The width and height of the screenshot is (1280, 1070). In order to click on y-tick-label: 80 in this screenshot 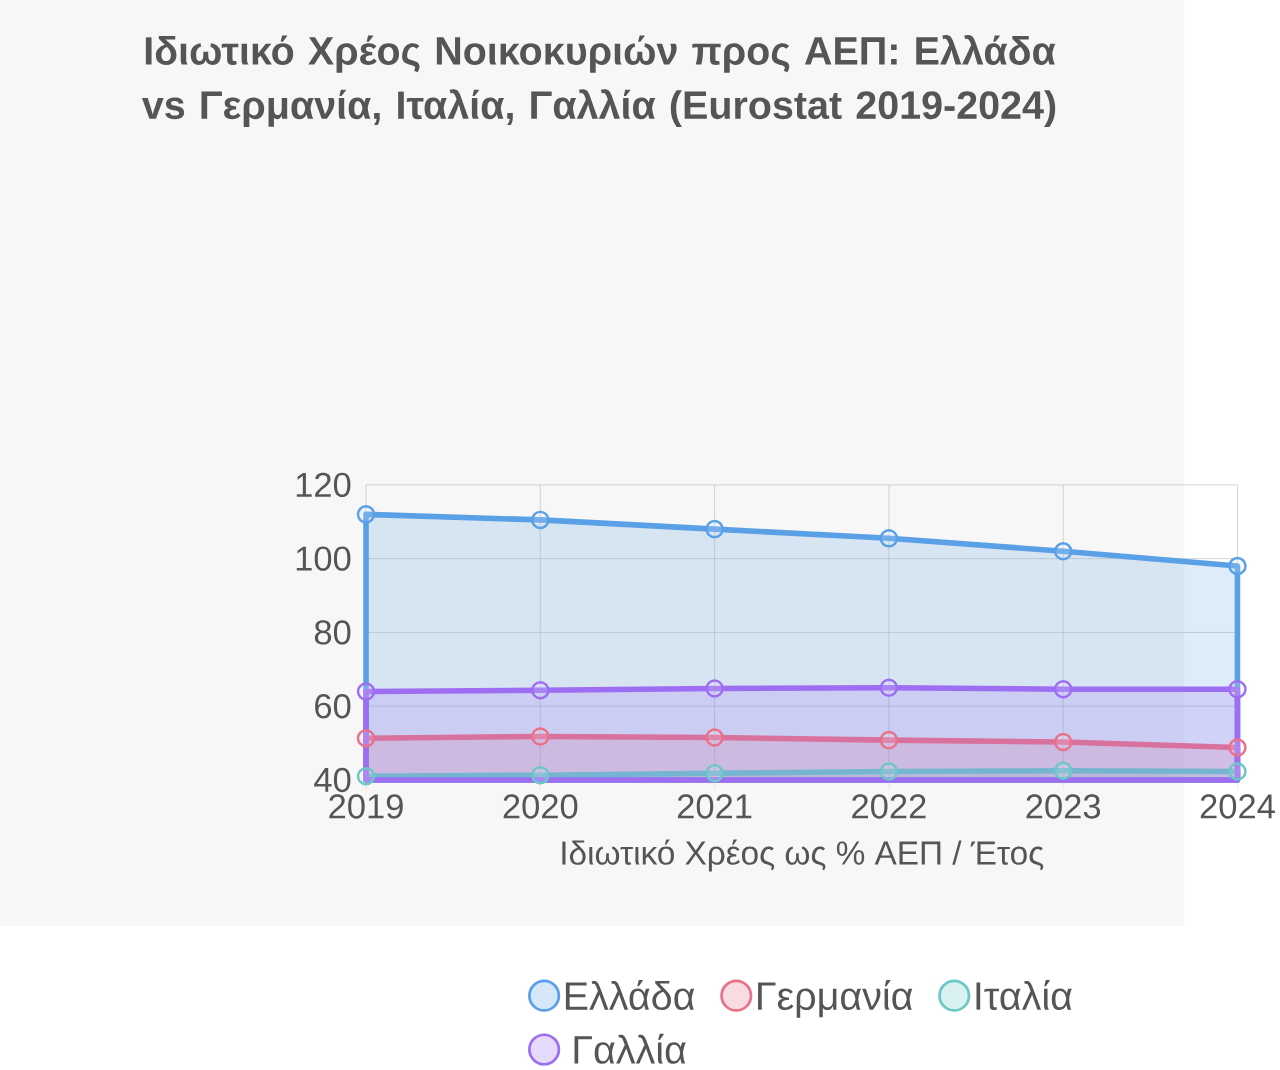, I will do `click(332, 632)`.